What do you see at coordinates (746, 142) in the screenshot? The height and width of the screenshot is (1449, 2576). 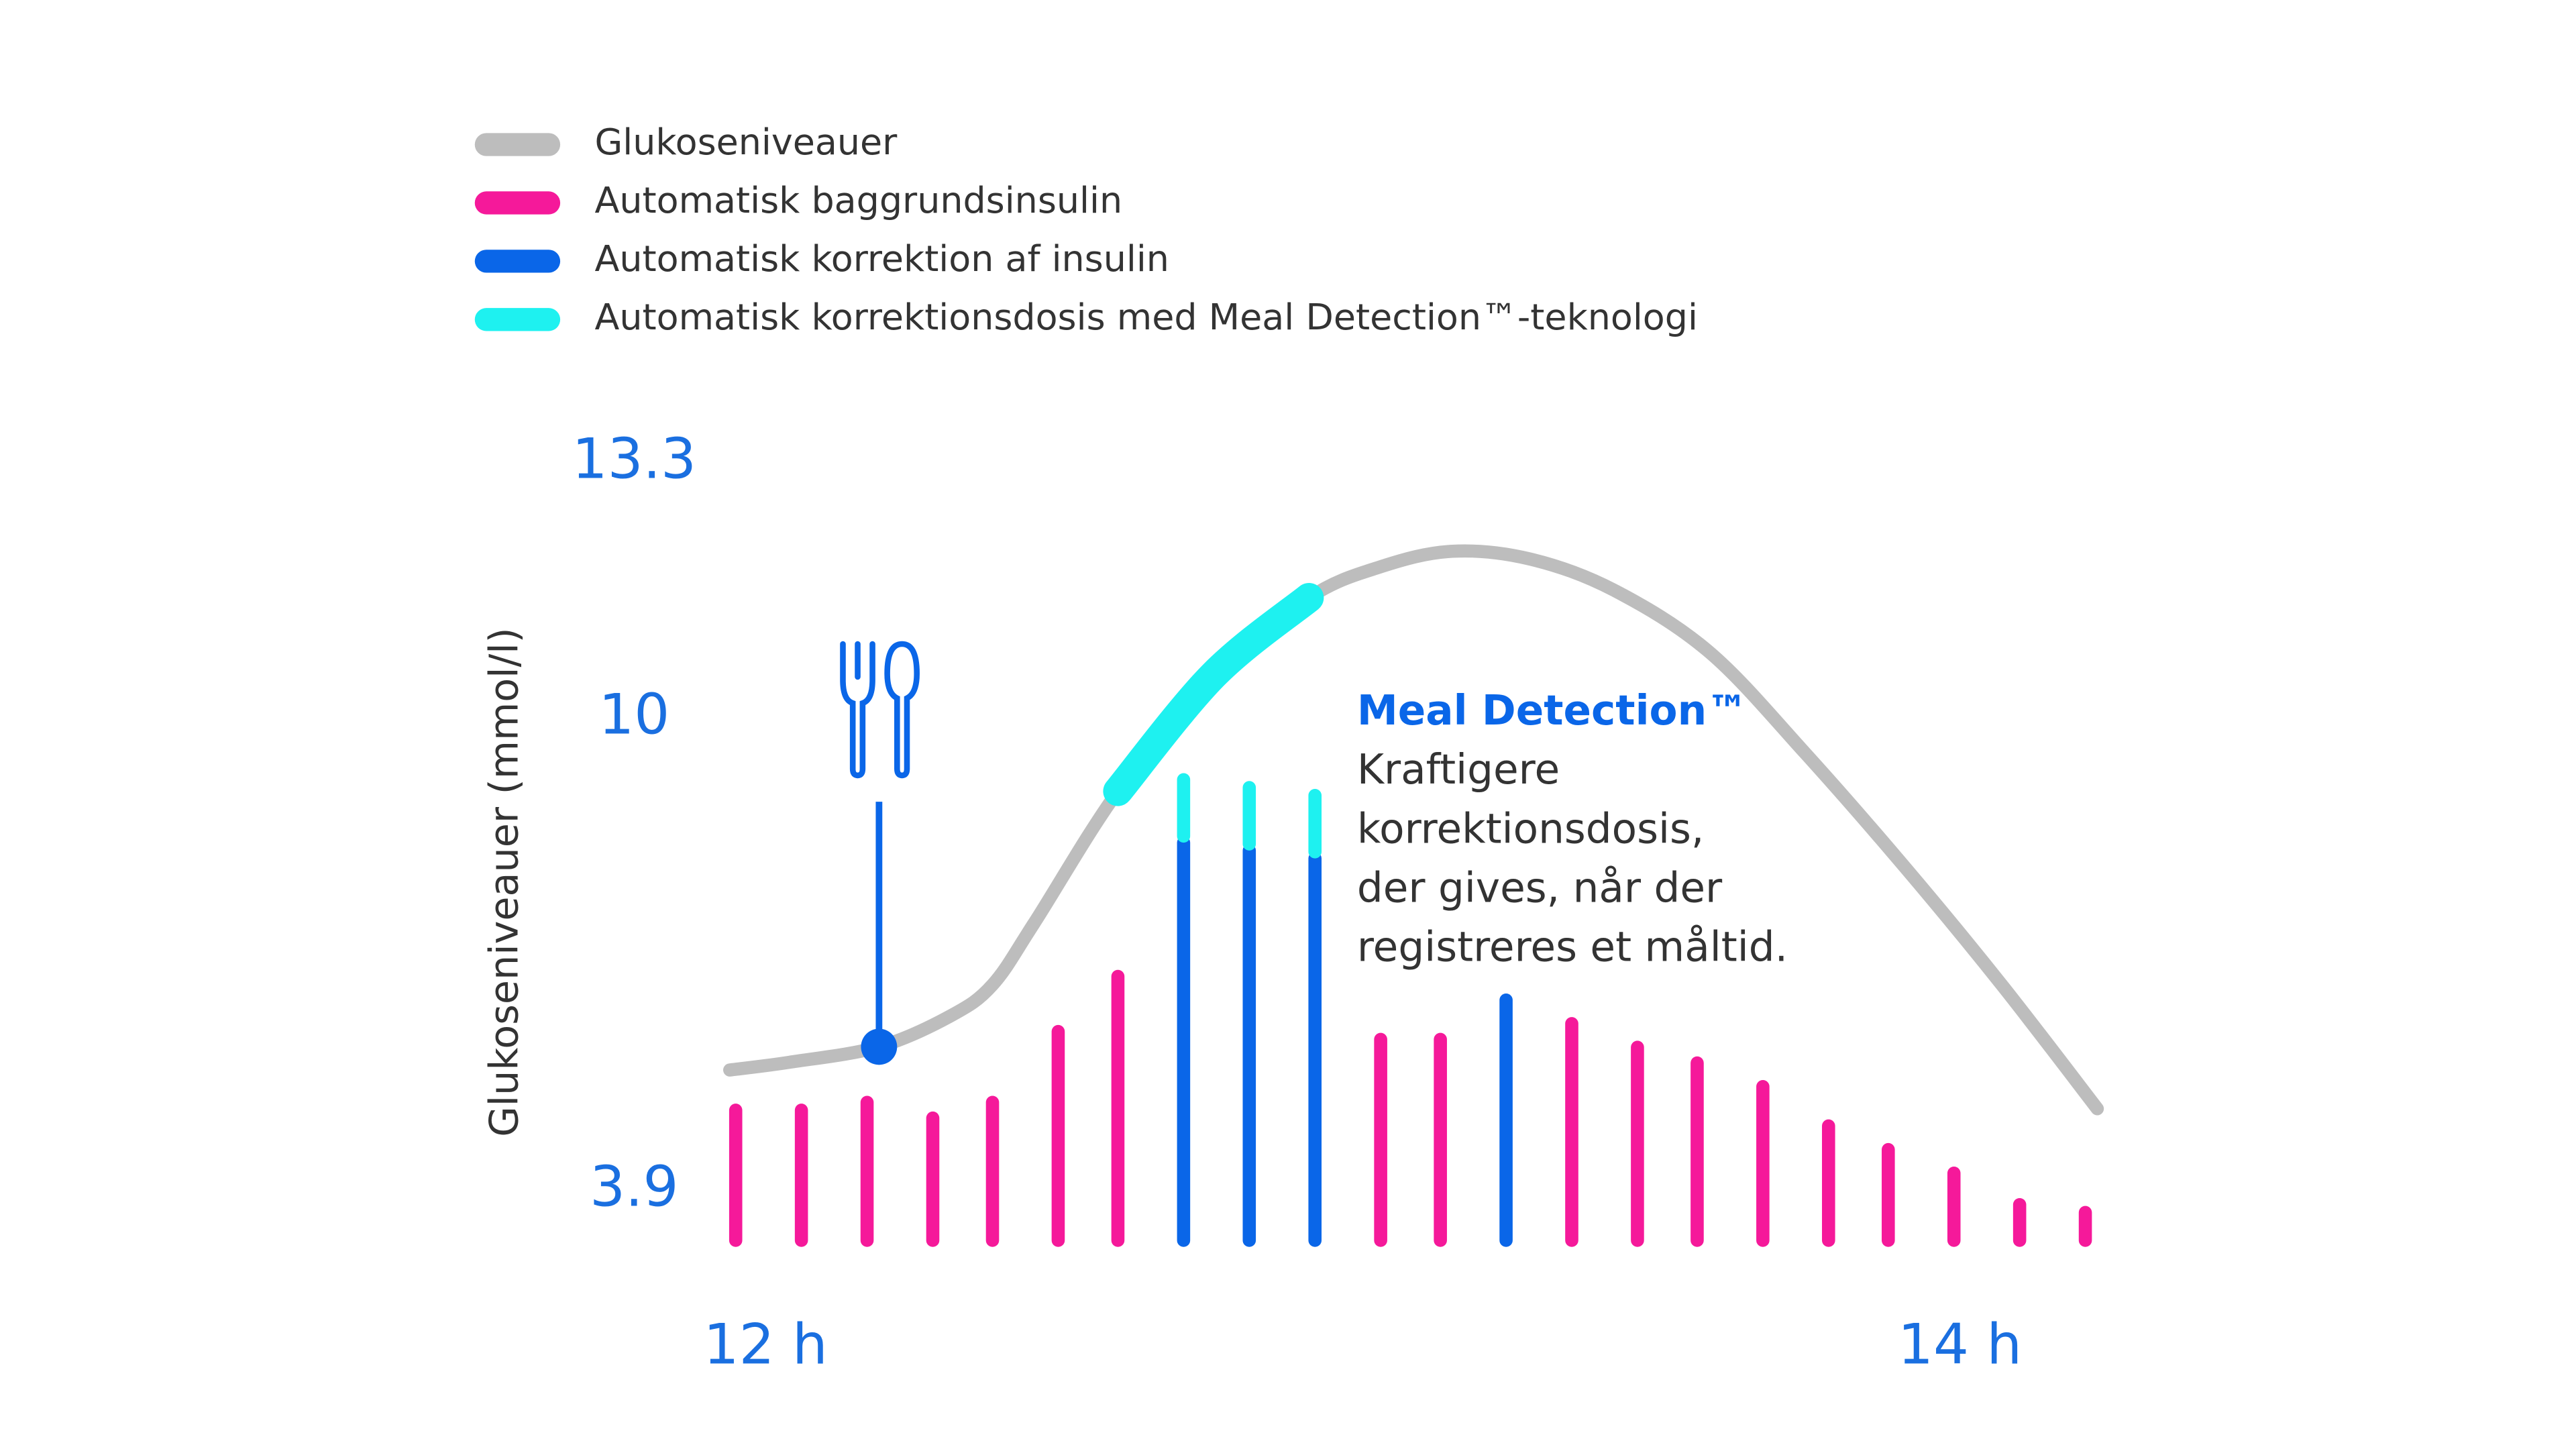 I see `legend-label: Glukoseniveauer` at bounding box center [746, 142].